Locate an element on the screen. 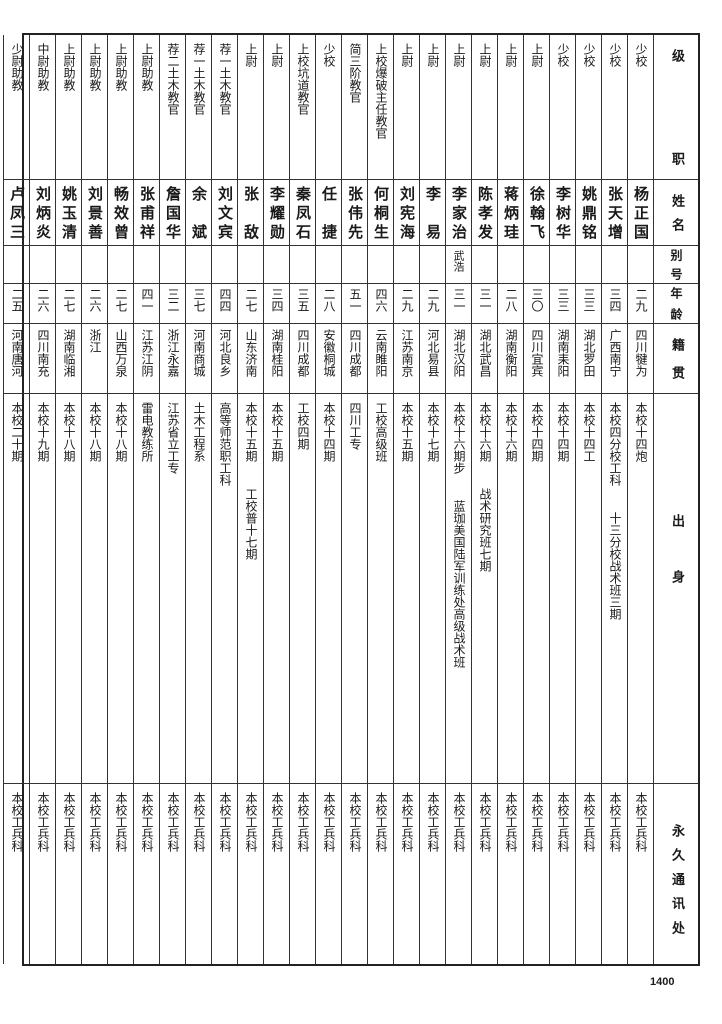 The height and width of the screenshot is (1024, 722). rank-cell: 少尉助教 is located at coordinates (16, 107).